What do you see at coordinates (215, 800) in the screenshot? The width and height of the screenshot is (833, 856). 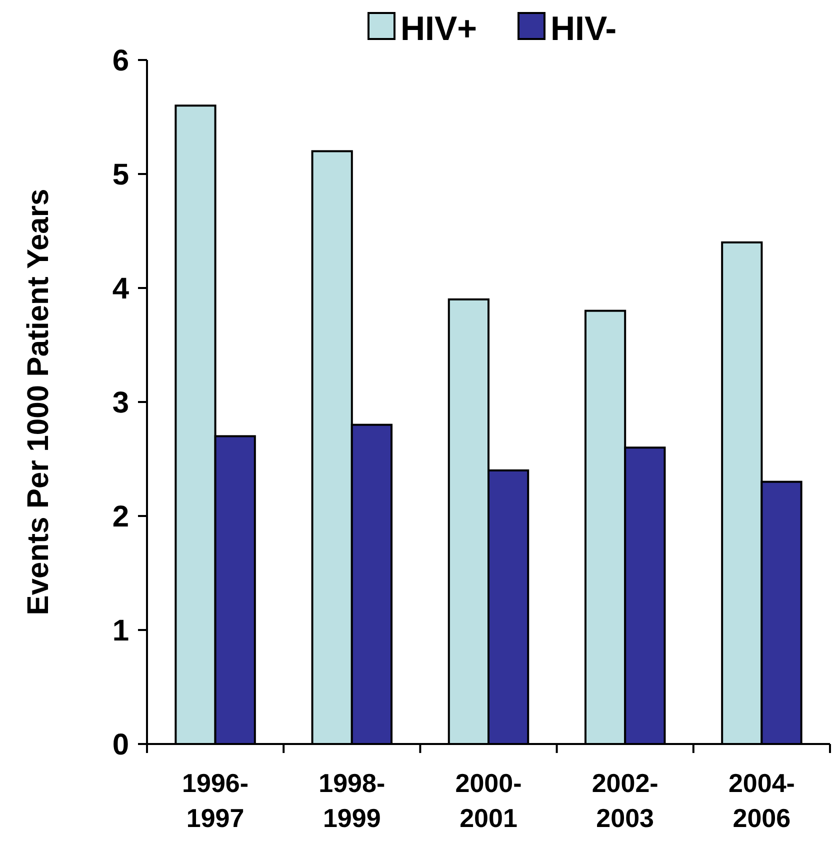 I see `x-tick-label: 1996-1997` at bounding box center [215, 800].